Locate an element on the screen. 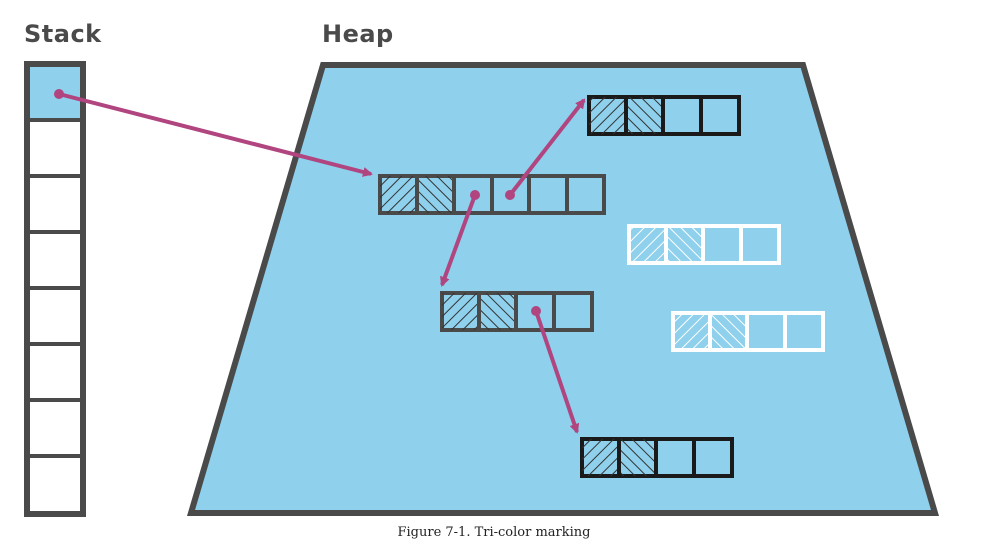 This screenshot has height=551, width=988. white-object-lower is located at coordinates (748, 331).